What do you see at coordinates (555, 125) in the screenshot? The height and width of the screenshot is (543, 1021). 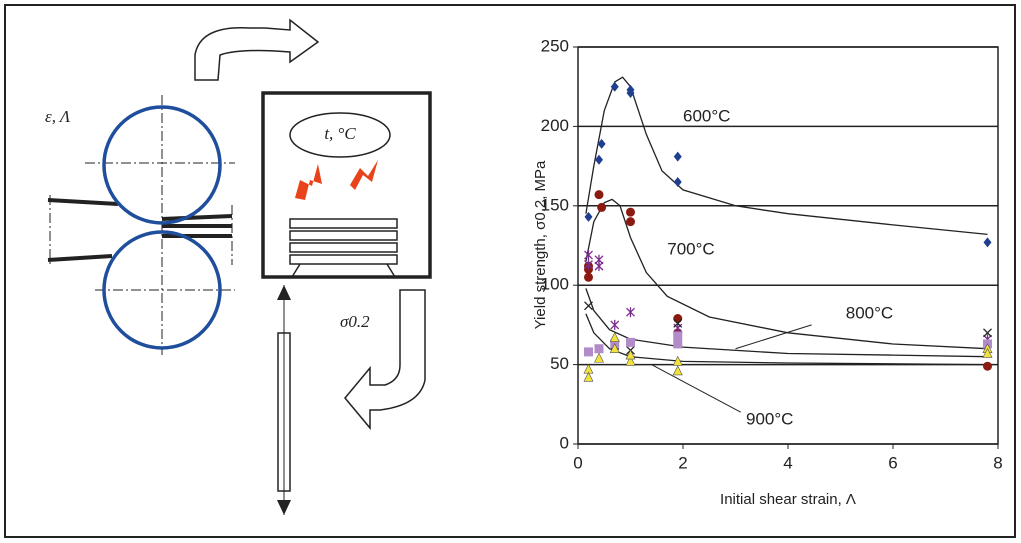 I see `y-tick-label: 200` at bounding box center [555, 125].